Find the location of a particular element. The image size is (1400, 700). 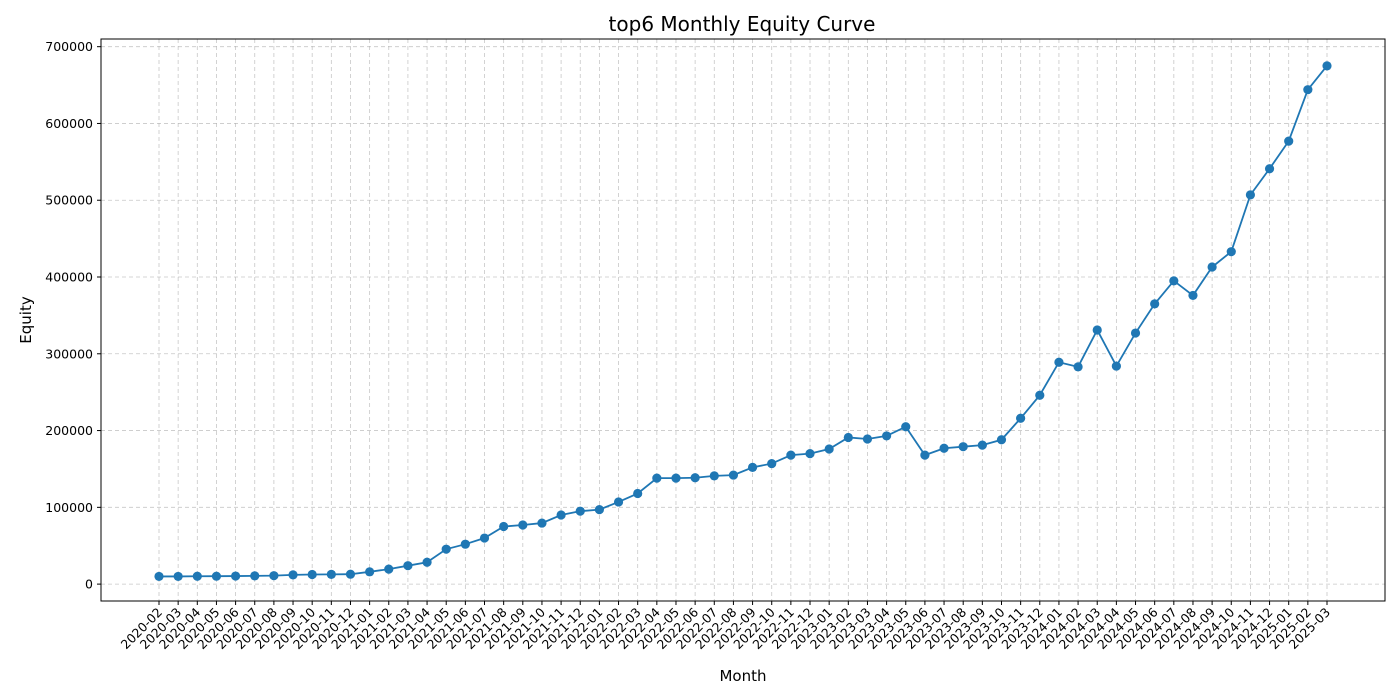

y-tick-label: 0 is located at coordinates (89, 584).